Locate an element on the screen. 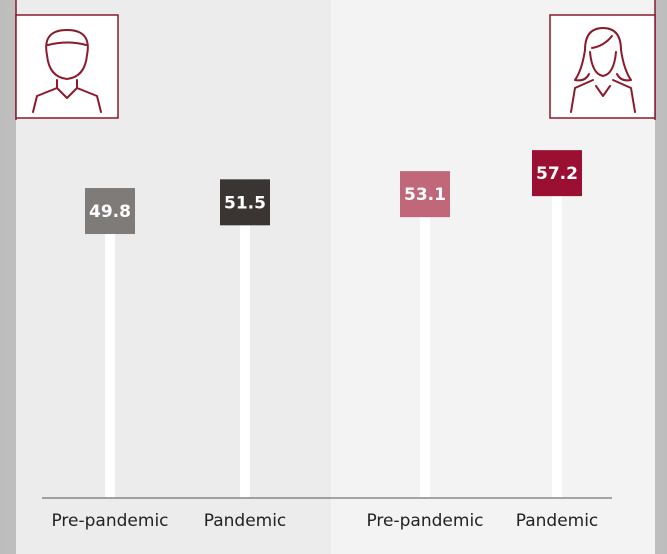 The image size is (667, 554). value-label: 49.8 is located at coordinates (110, 212).